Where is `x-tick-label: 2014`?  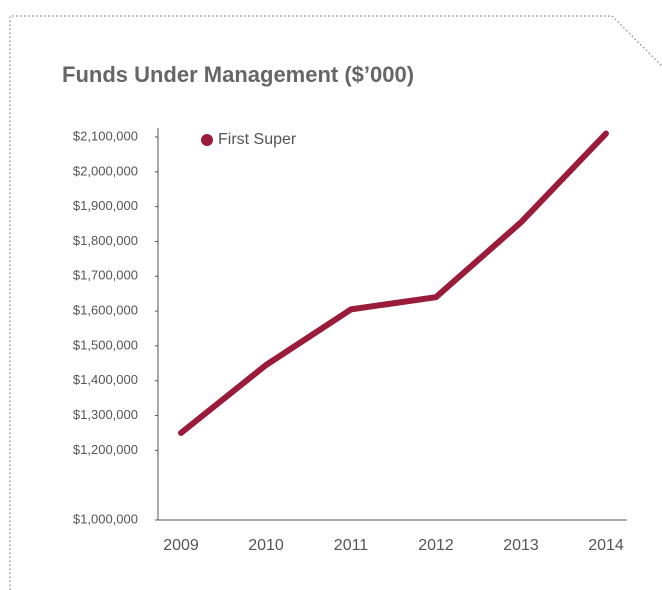
x-tick-label: 2014 is located at coordinates (606, 545).